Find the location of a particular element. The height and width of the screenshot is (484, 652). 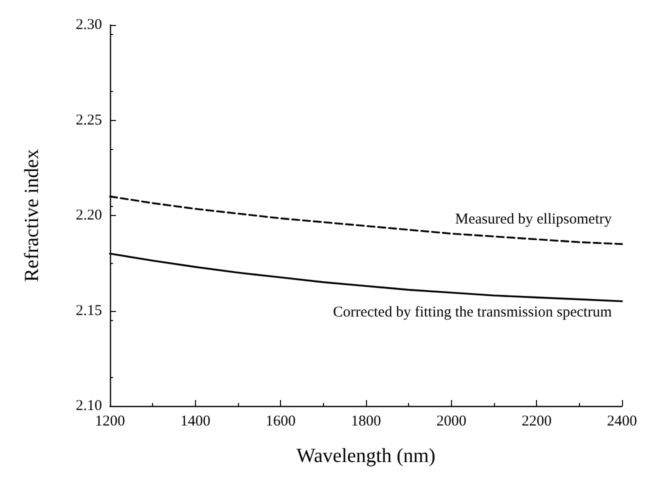

x-tick-label: 1200 is located at coordinates (110, 422).